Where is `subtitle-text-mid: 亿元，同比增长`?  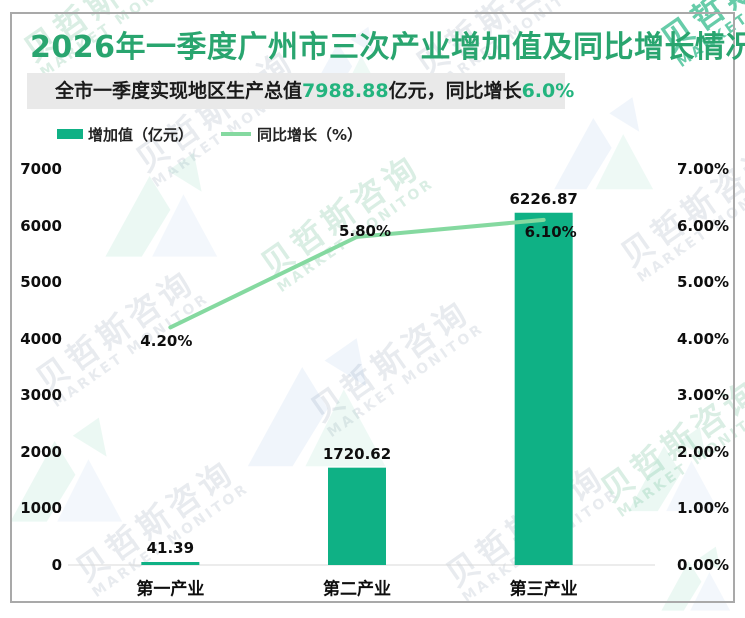 subtitle-text-mid: 亿元，同比增长 is located at coordinates (455, 91).